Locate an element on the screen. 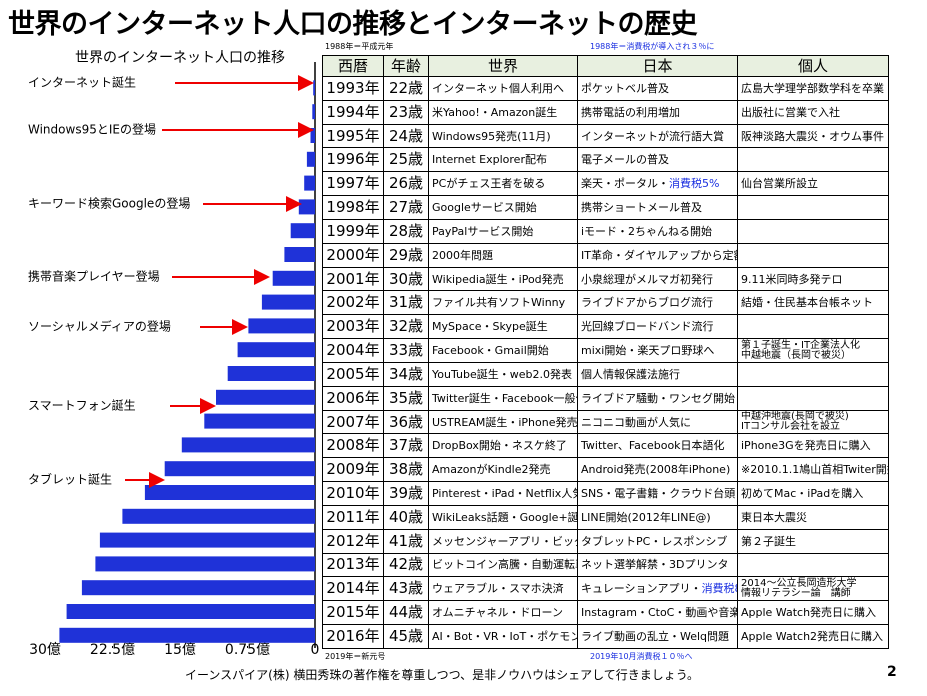 This screenshot has width=927, height=696. table-cell: Windows95発売(11月) is located at coordinates (503, 136).